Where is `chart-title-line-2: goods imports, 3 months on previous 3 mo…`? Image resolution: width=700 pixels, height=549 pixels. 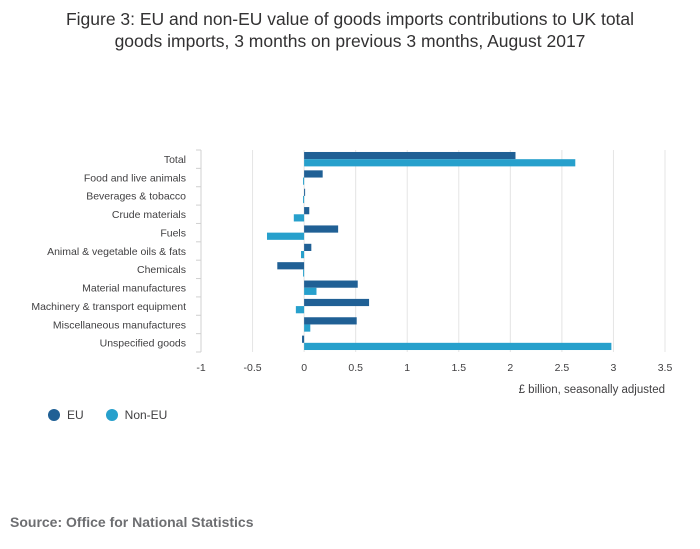 chart-title-line-2: goods imports, 3 months on previous 3 mo… is located at coordinates (350, 41).